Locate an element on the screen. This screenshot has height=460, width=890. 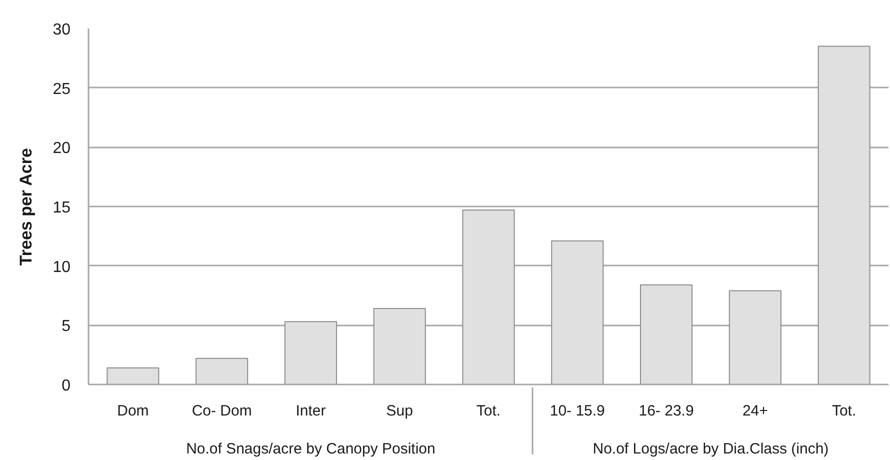
x-tick-label: Sup is located at coordinates (399, 411).